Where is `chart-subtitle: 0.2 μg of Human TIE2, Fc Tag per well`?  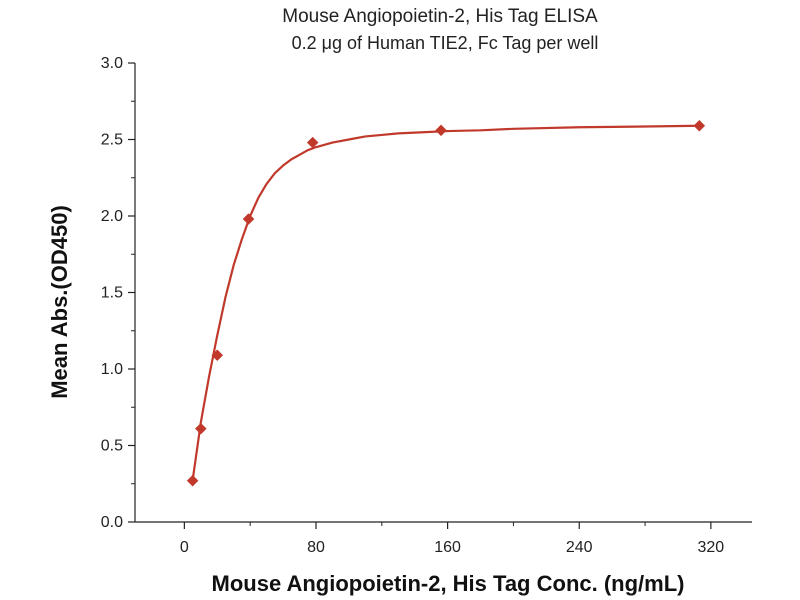 chart-subtitle: 0.2 μg of Human TIE2, Fc Tag per well is located at coordinates (445, 43).